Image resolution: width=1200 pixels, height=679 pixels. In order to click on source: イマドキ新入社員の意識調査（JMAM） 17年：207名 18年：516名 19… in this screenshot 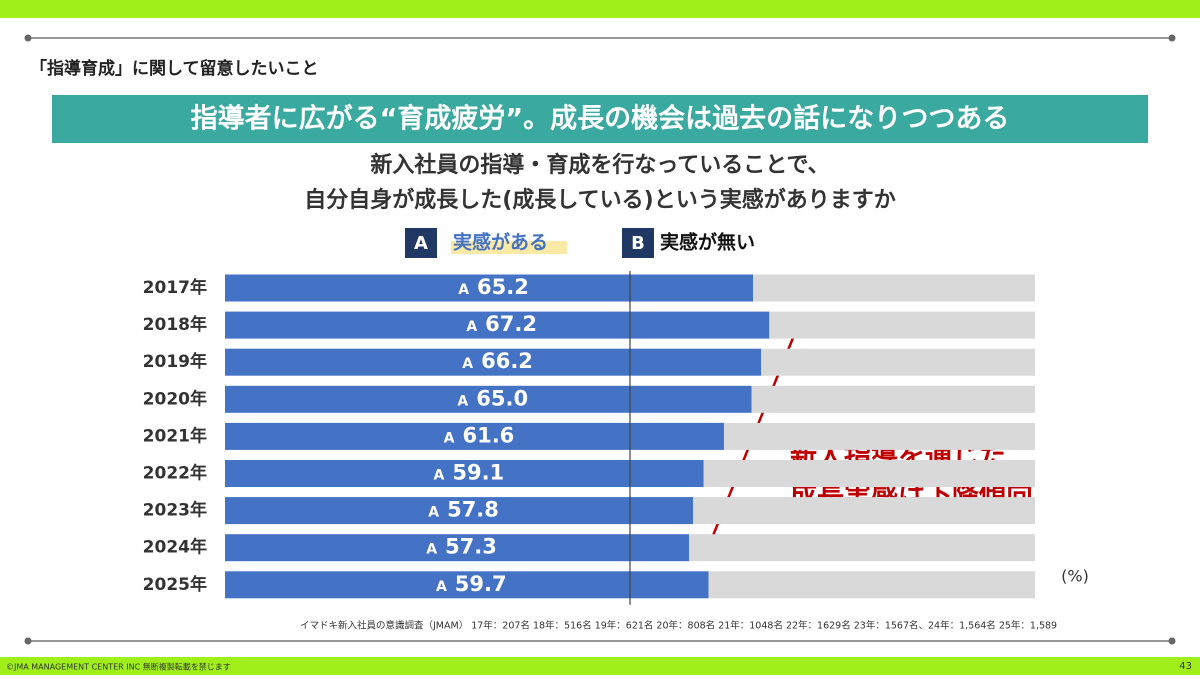, I will do `click(678, 626)`.